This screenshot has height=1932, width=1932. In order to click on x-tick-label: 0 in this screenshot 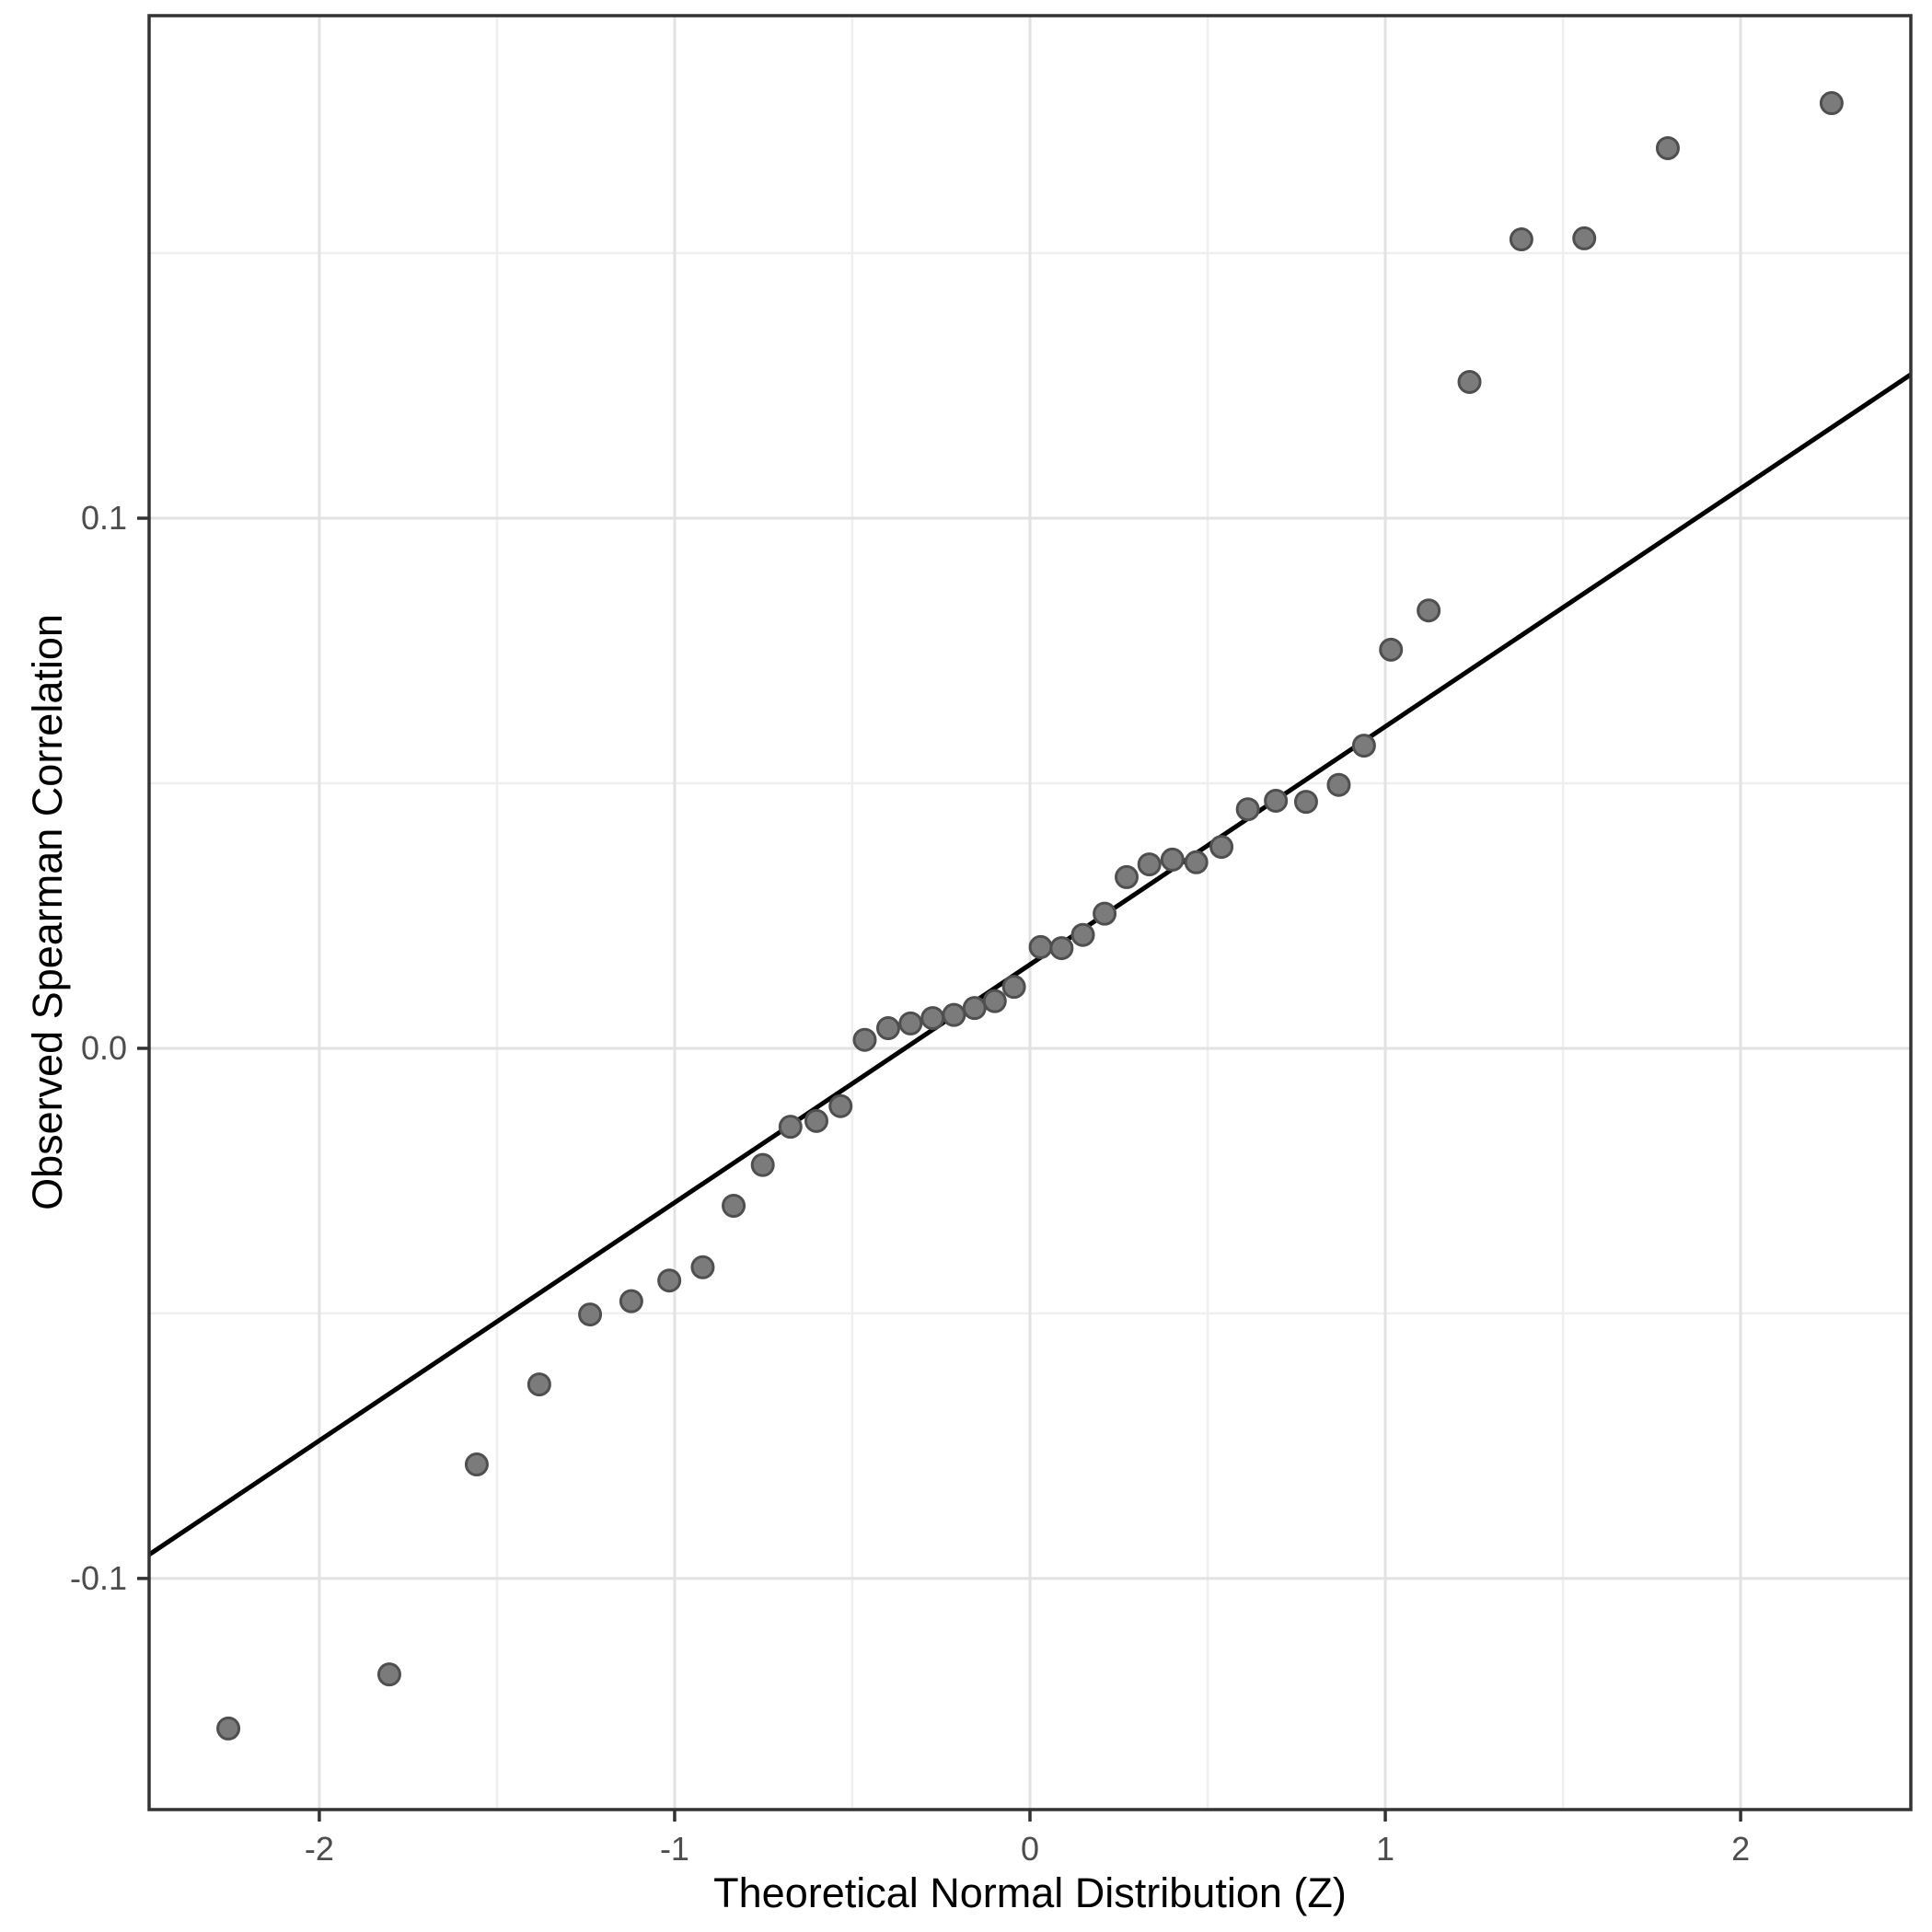, I will do `click(1030, 1849)`.